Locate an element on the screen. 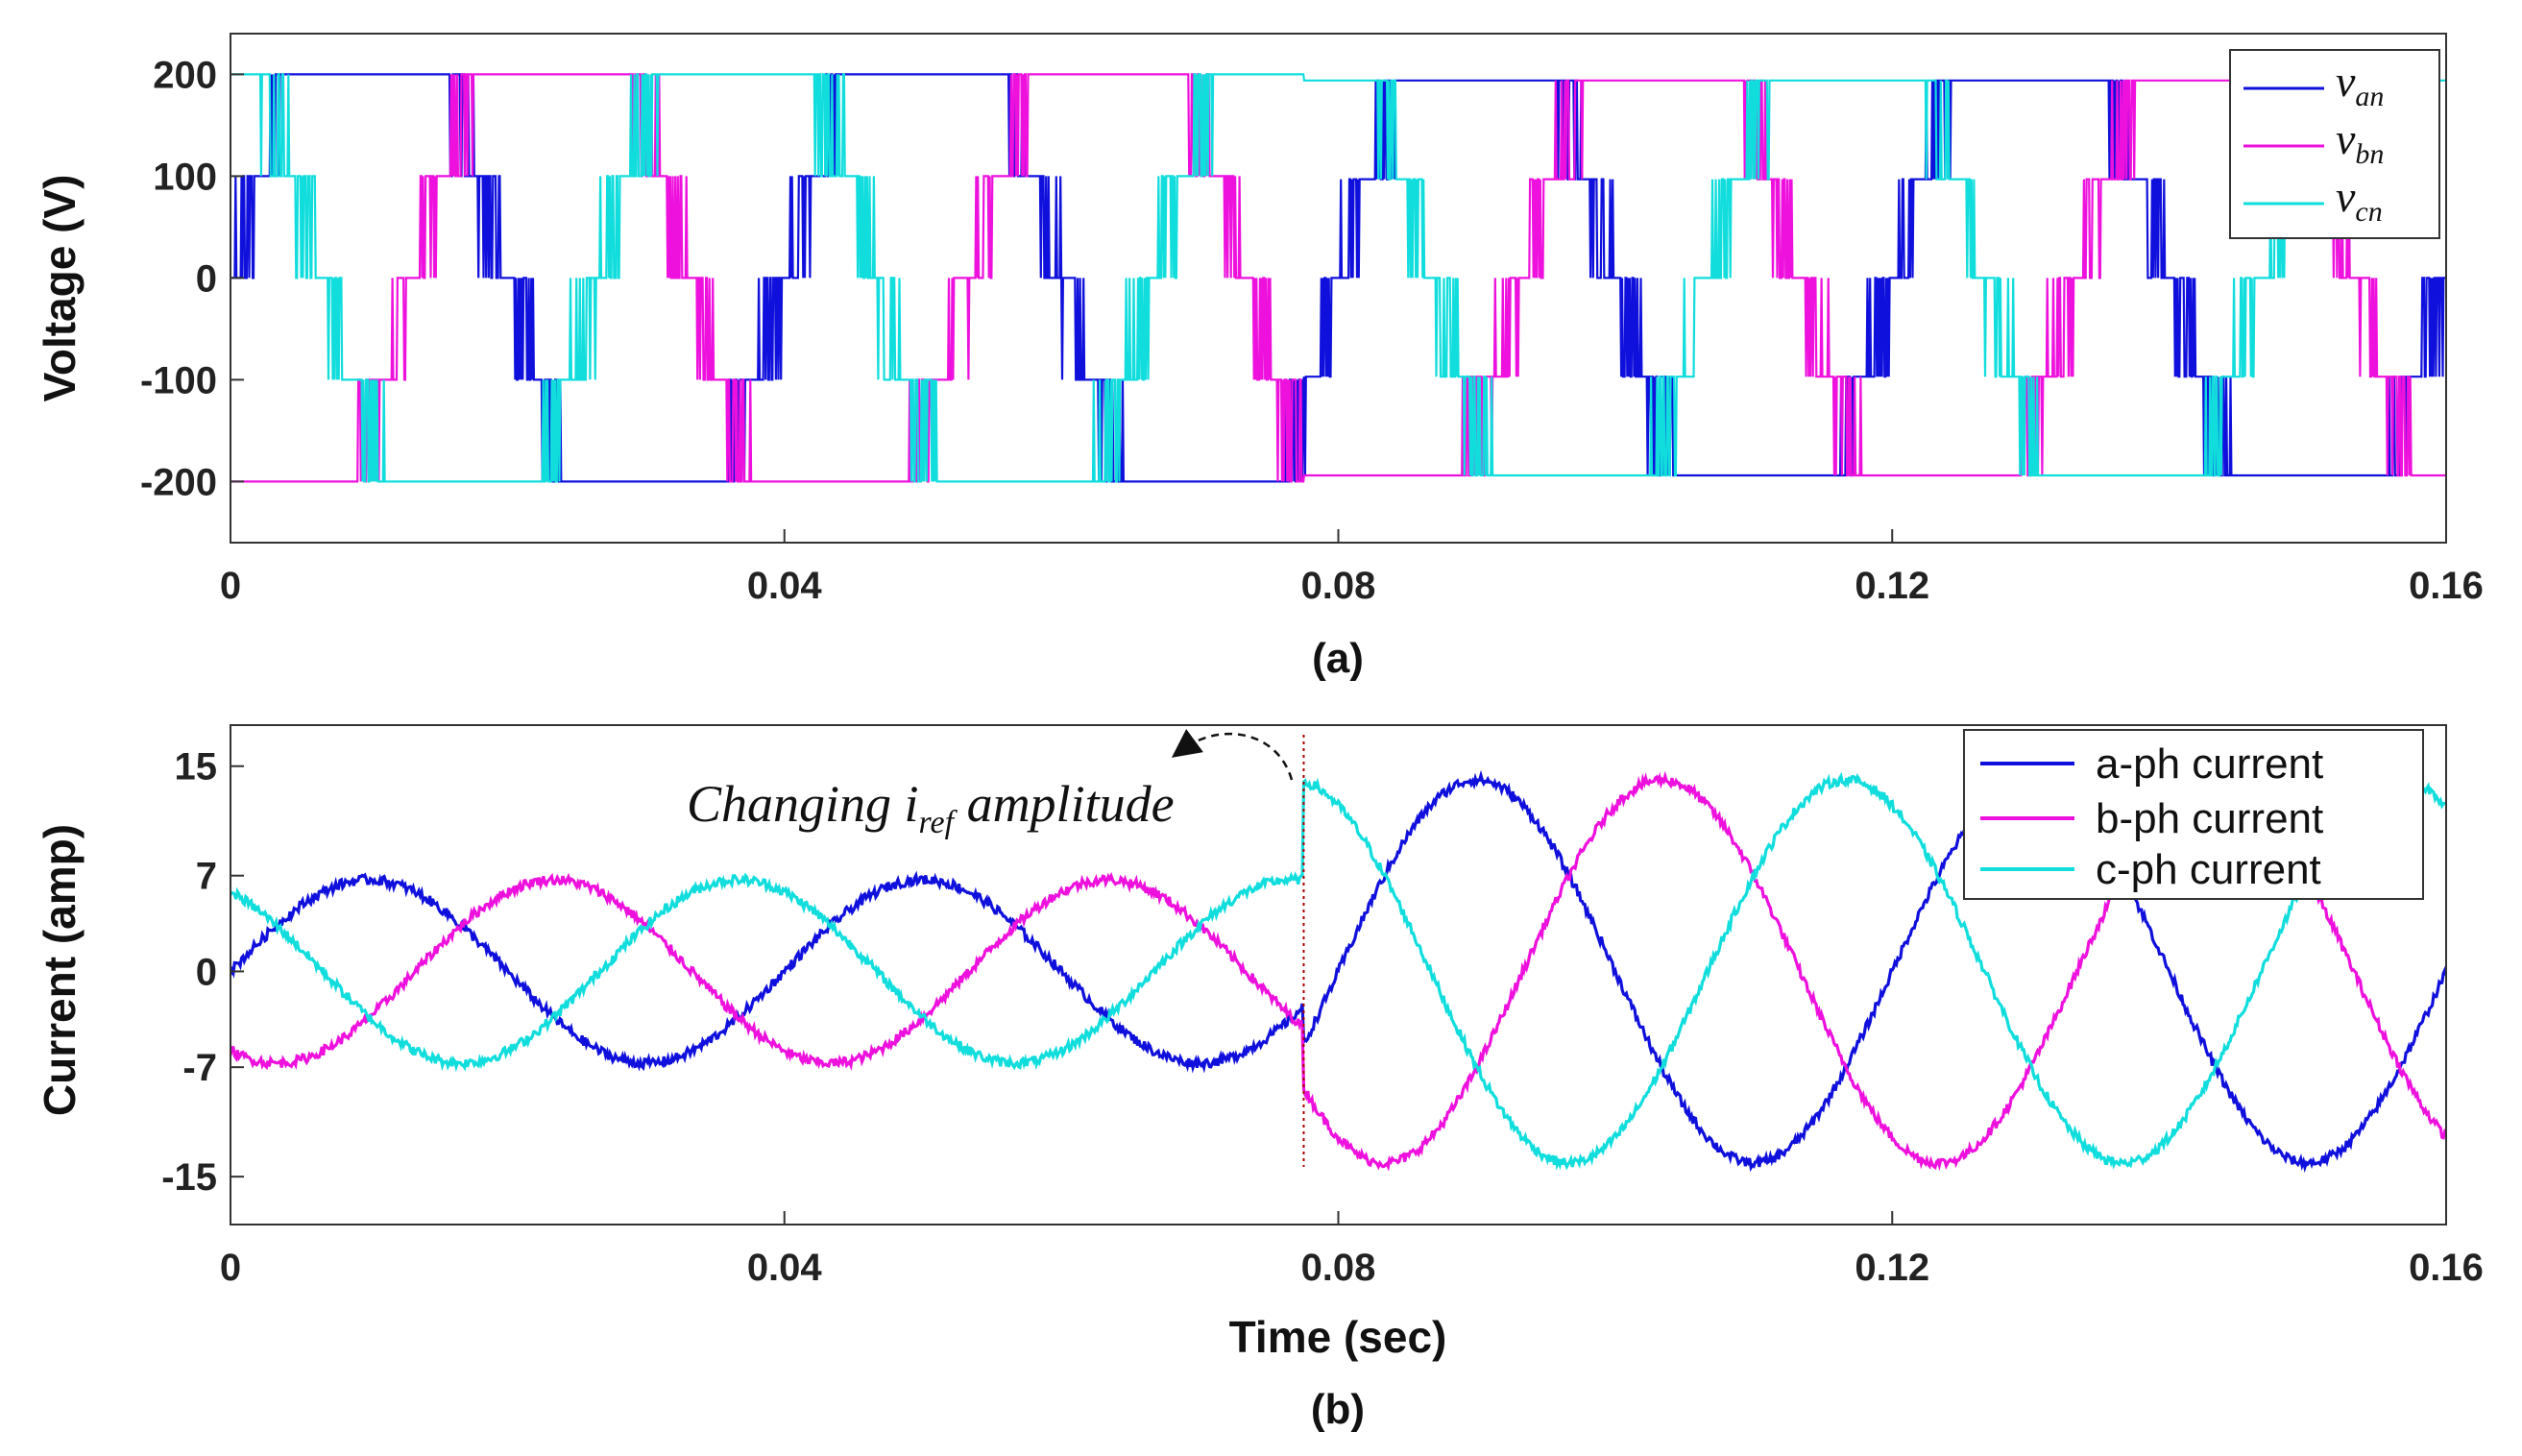 This screenshot has width=2522, height=1456. svg-text: van is located at coordinates (2360, 84).